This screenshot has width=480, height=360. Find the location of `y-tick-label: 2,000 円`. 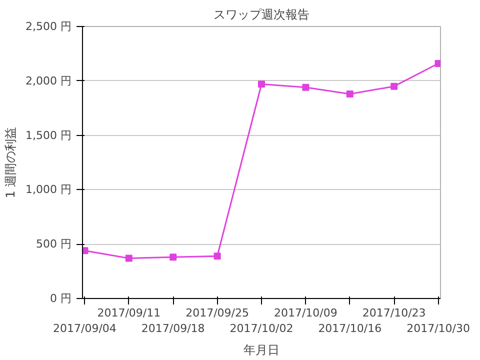

y-tick-label: 2,000 円 is located at coordinates (49, 81).